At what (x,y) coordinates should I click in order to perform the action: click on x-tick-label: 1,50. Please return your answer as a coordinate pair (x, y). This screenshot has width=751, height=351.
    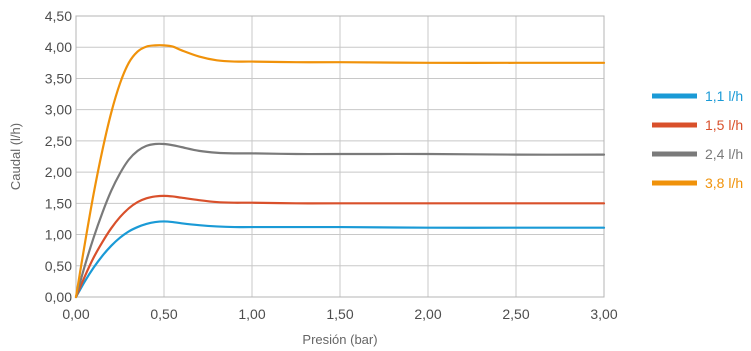
    Looking at the image, I should click on (339, 314).